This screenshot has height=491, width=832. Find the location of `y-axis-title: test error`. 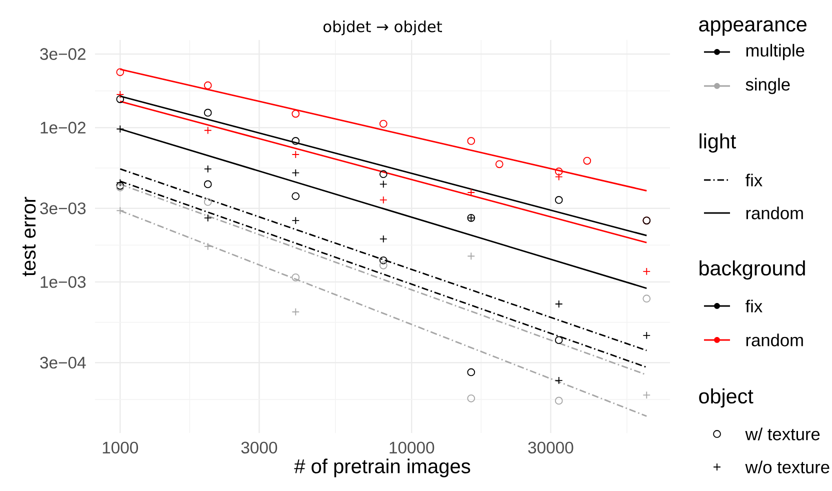

y-axis-title: test error is located at coordinates (29, 236).